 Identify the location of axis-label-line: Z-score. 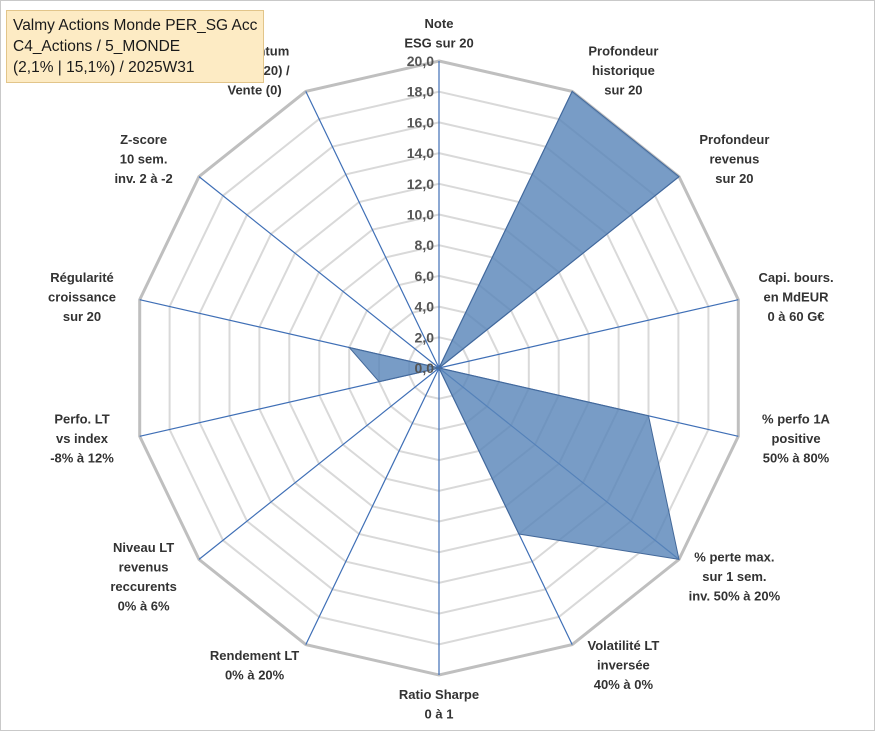
(143, 139).